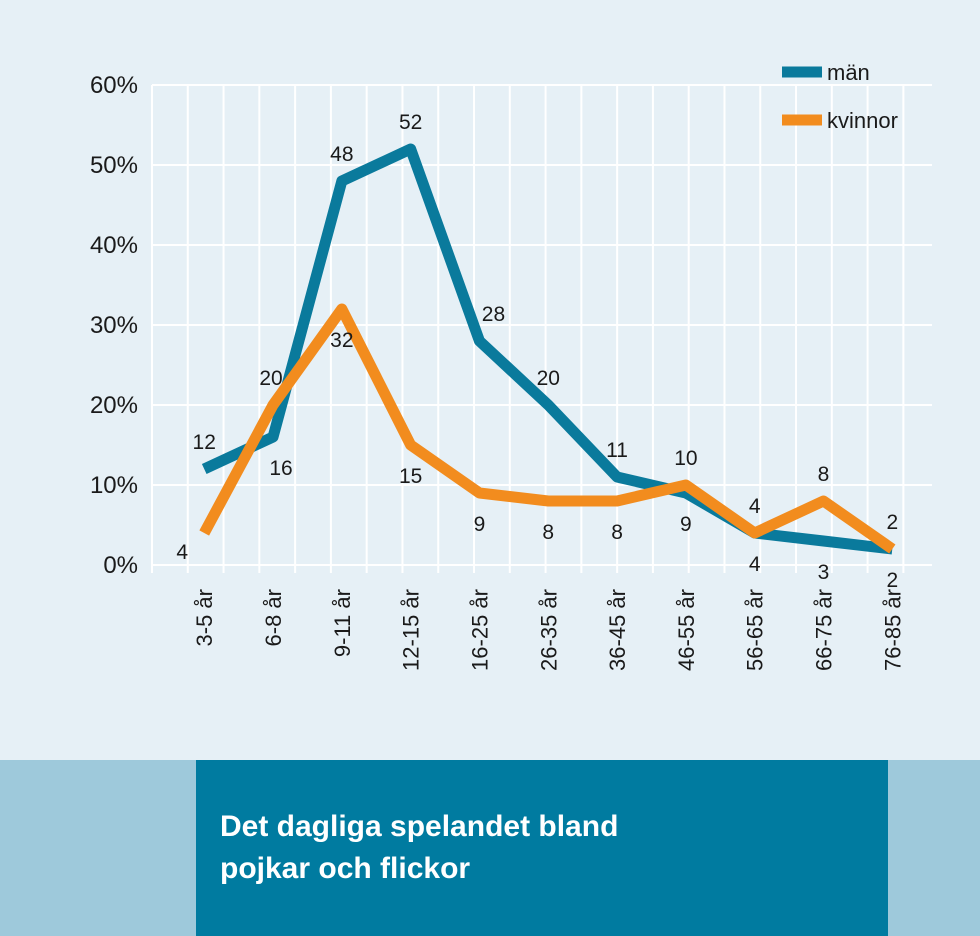  What do you see at coordinates (548, 378) in the screenshot?
I see `data-label-0: 20` at bounding box center [548, 378].